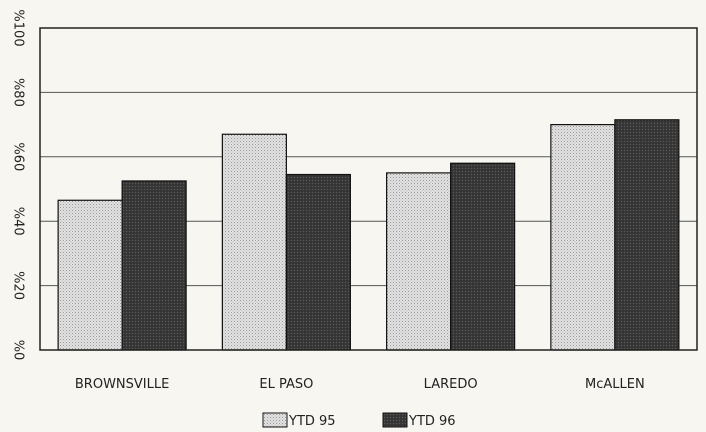  Describe the element at coordinates (451, 384) in the screenshot. I see `x-category-label: LAREDO` at that location.